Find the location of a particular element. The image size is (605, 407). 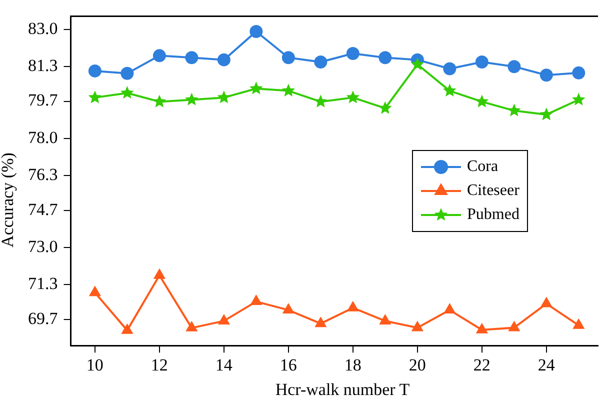

x-axis-title: Hcr-walk number T is located at coordinates (342, 390).